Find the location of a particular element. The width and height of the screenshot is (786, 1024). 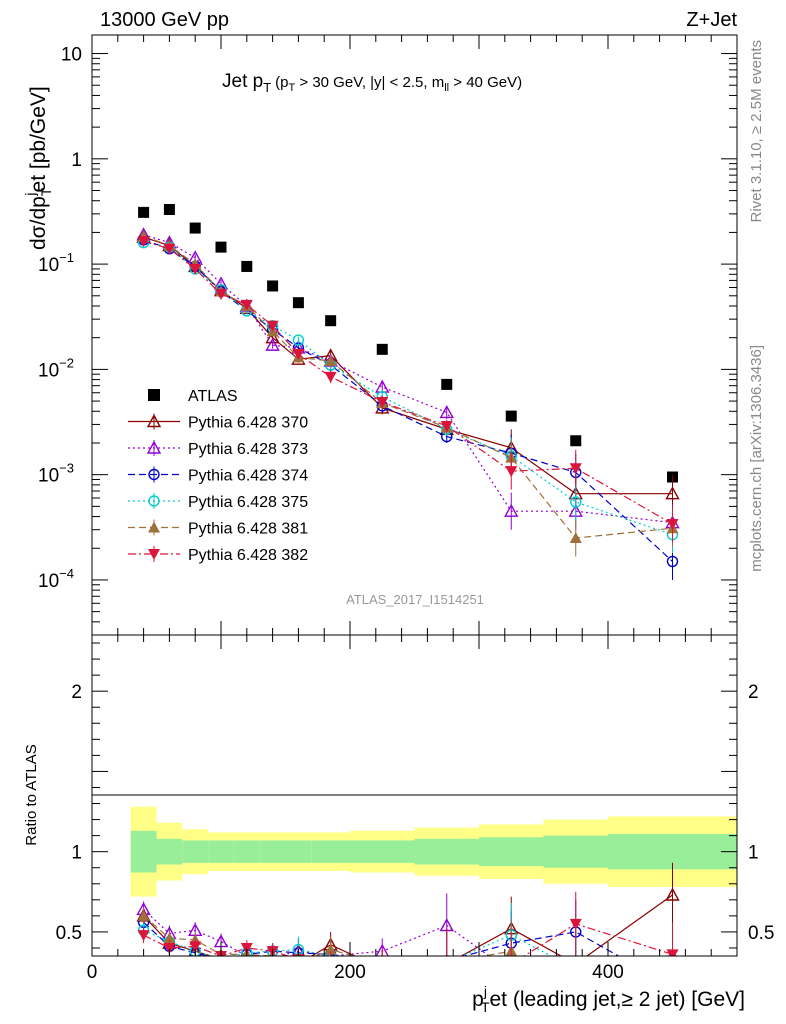

uncertainty-bands is located at coordinates (433, 851).